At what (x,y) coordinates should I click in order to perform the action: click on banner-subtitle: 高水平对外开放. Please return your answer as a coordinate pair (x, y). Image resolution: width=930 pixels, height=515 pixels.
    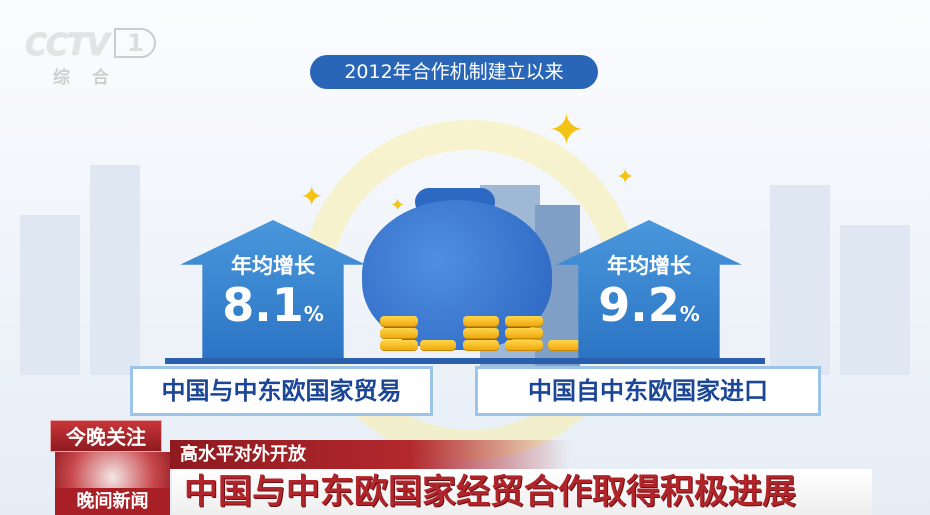
    Looking at the image, I should click on (370, 454).